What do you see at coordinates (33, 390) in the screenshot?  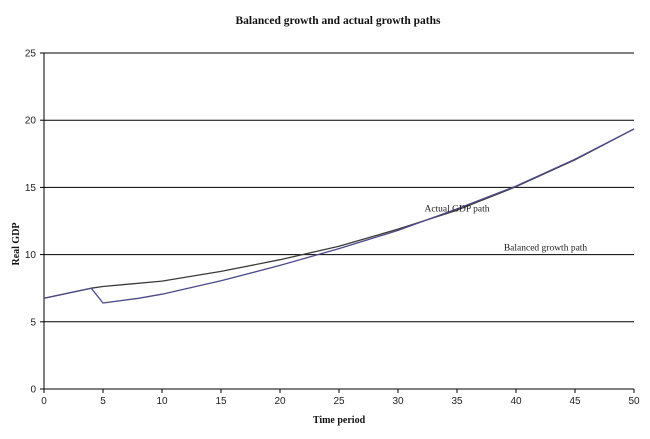 I see `y-tick-label-0: 0` at bounding box center [33, 390].